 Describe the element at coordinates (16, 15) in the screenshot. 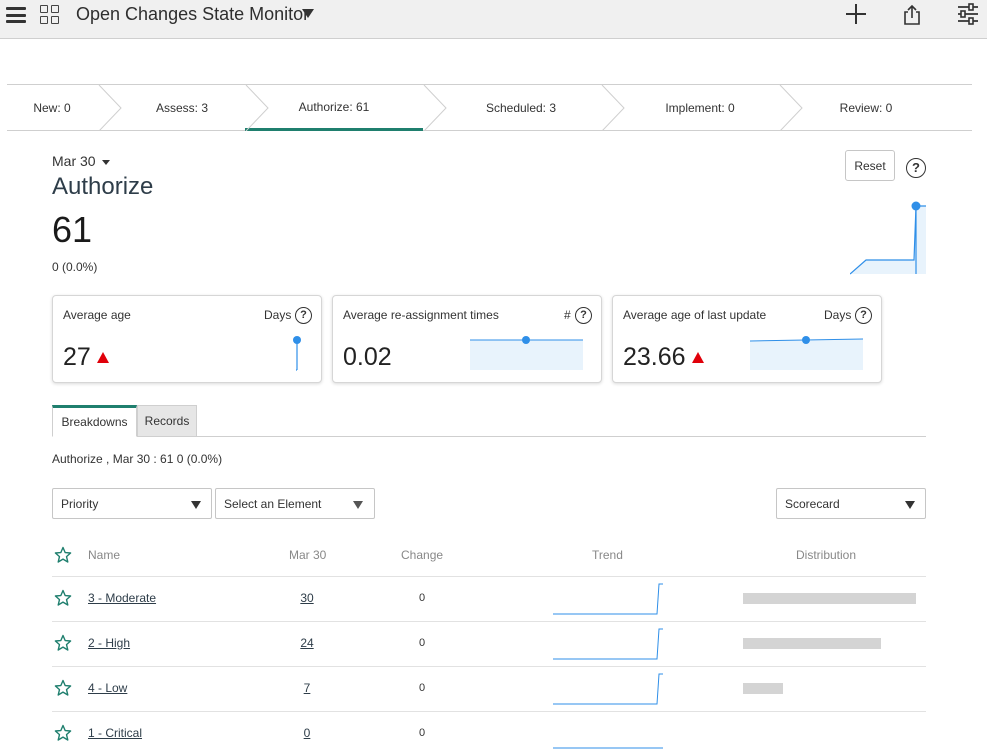

I see `menu-icon` at that location.